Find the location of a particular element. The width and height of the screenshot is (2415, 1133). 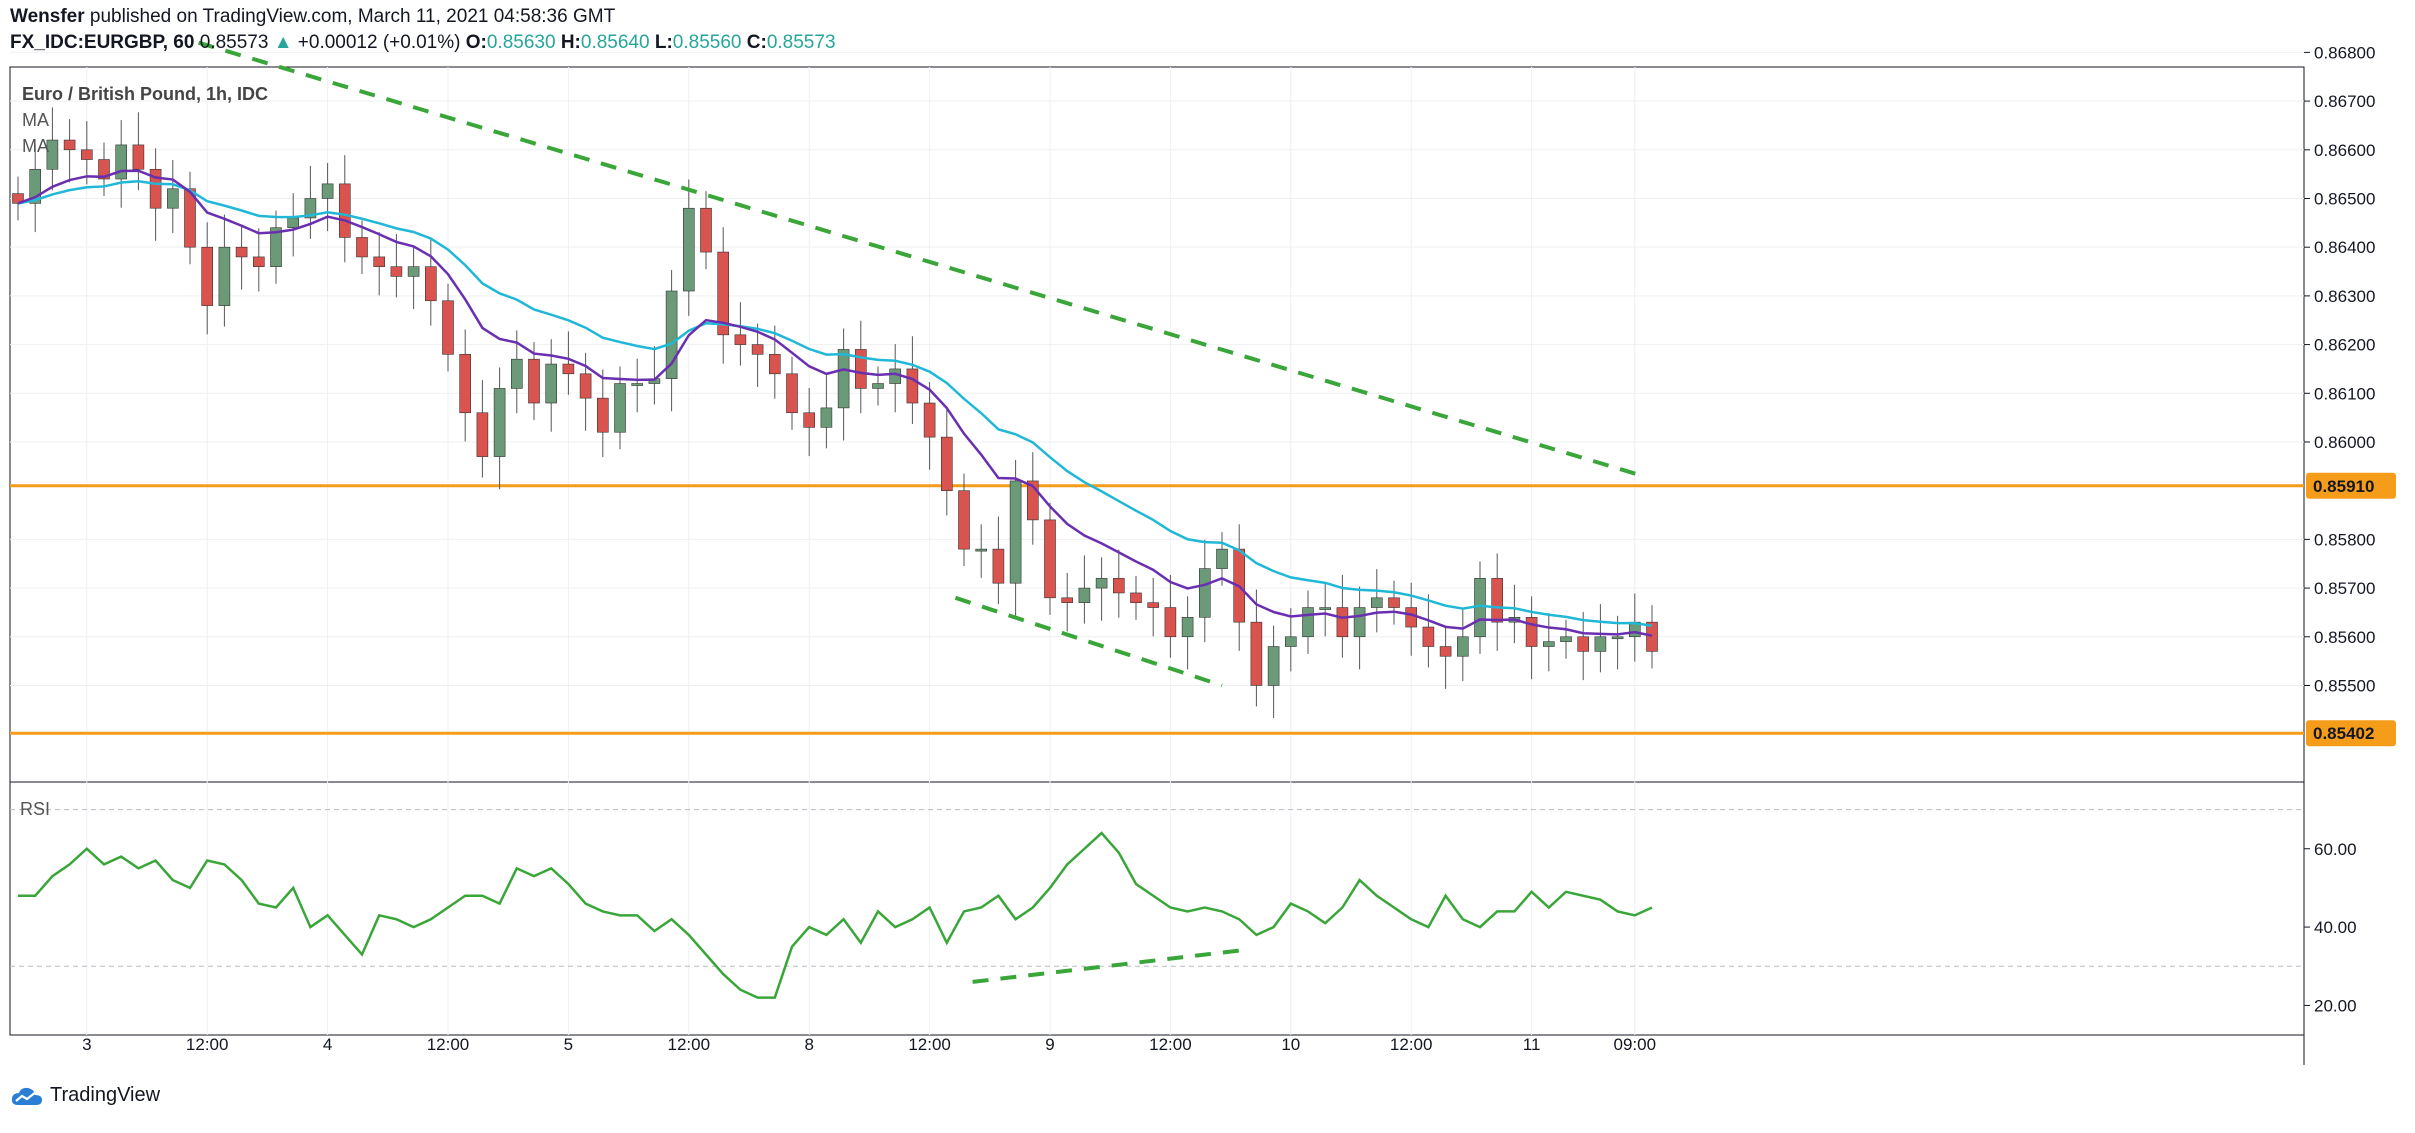

tradingview-logo: TradingView is located at coordinates (85, 1095).